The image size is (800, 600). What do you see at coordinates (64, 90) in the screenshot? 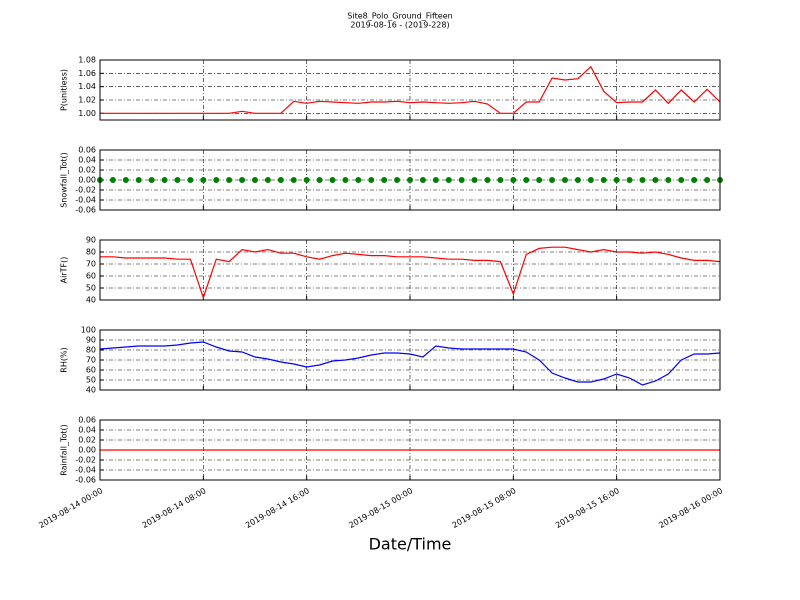
I see `y-axis-label: P(unitless)` at bounding box center [64, 90].